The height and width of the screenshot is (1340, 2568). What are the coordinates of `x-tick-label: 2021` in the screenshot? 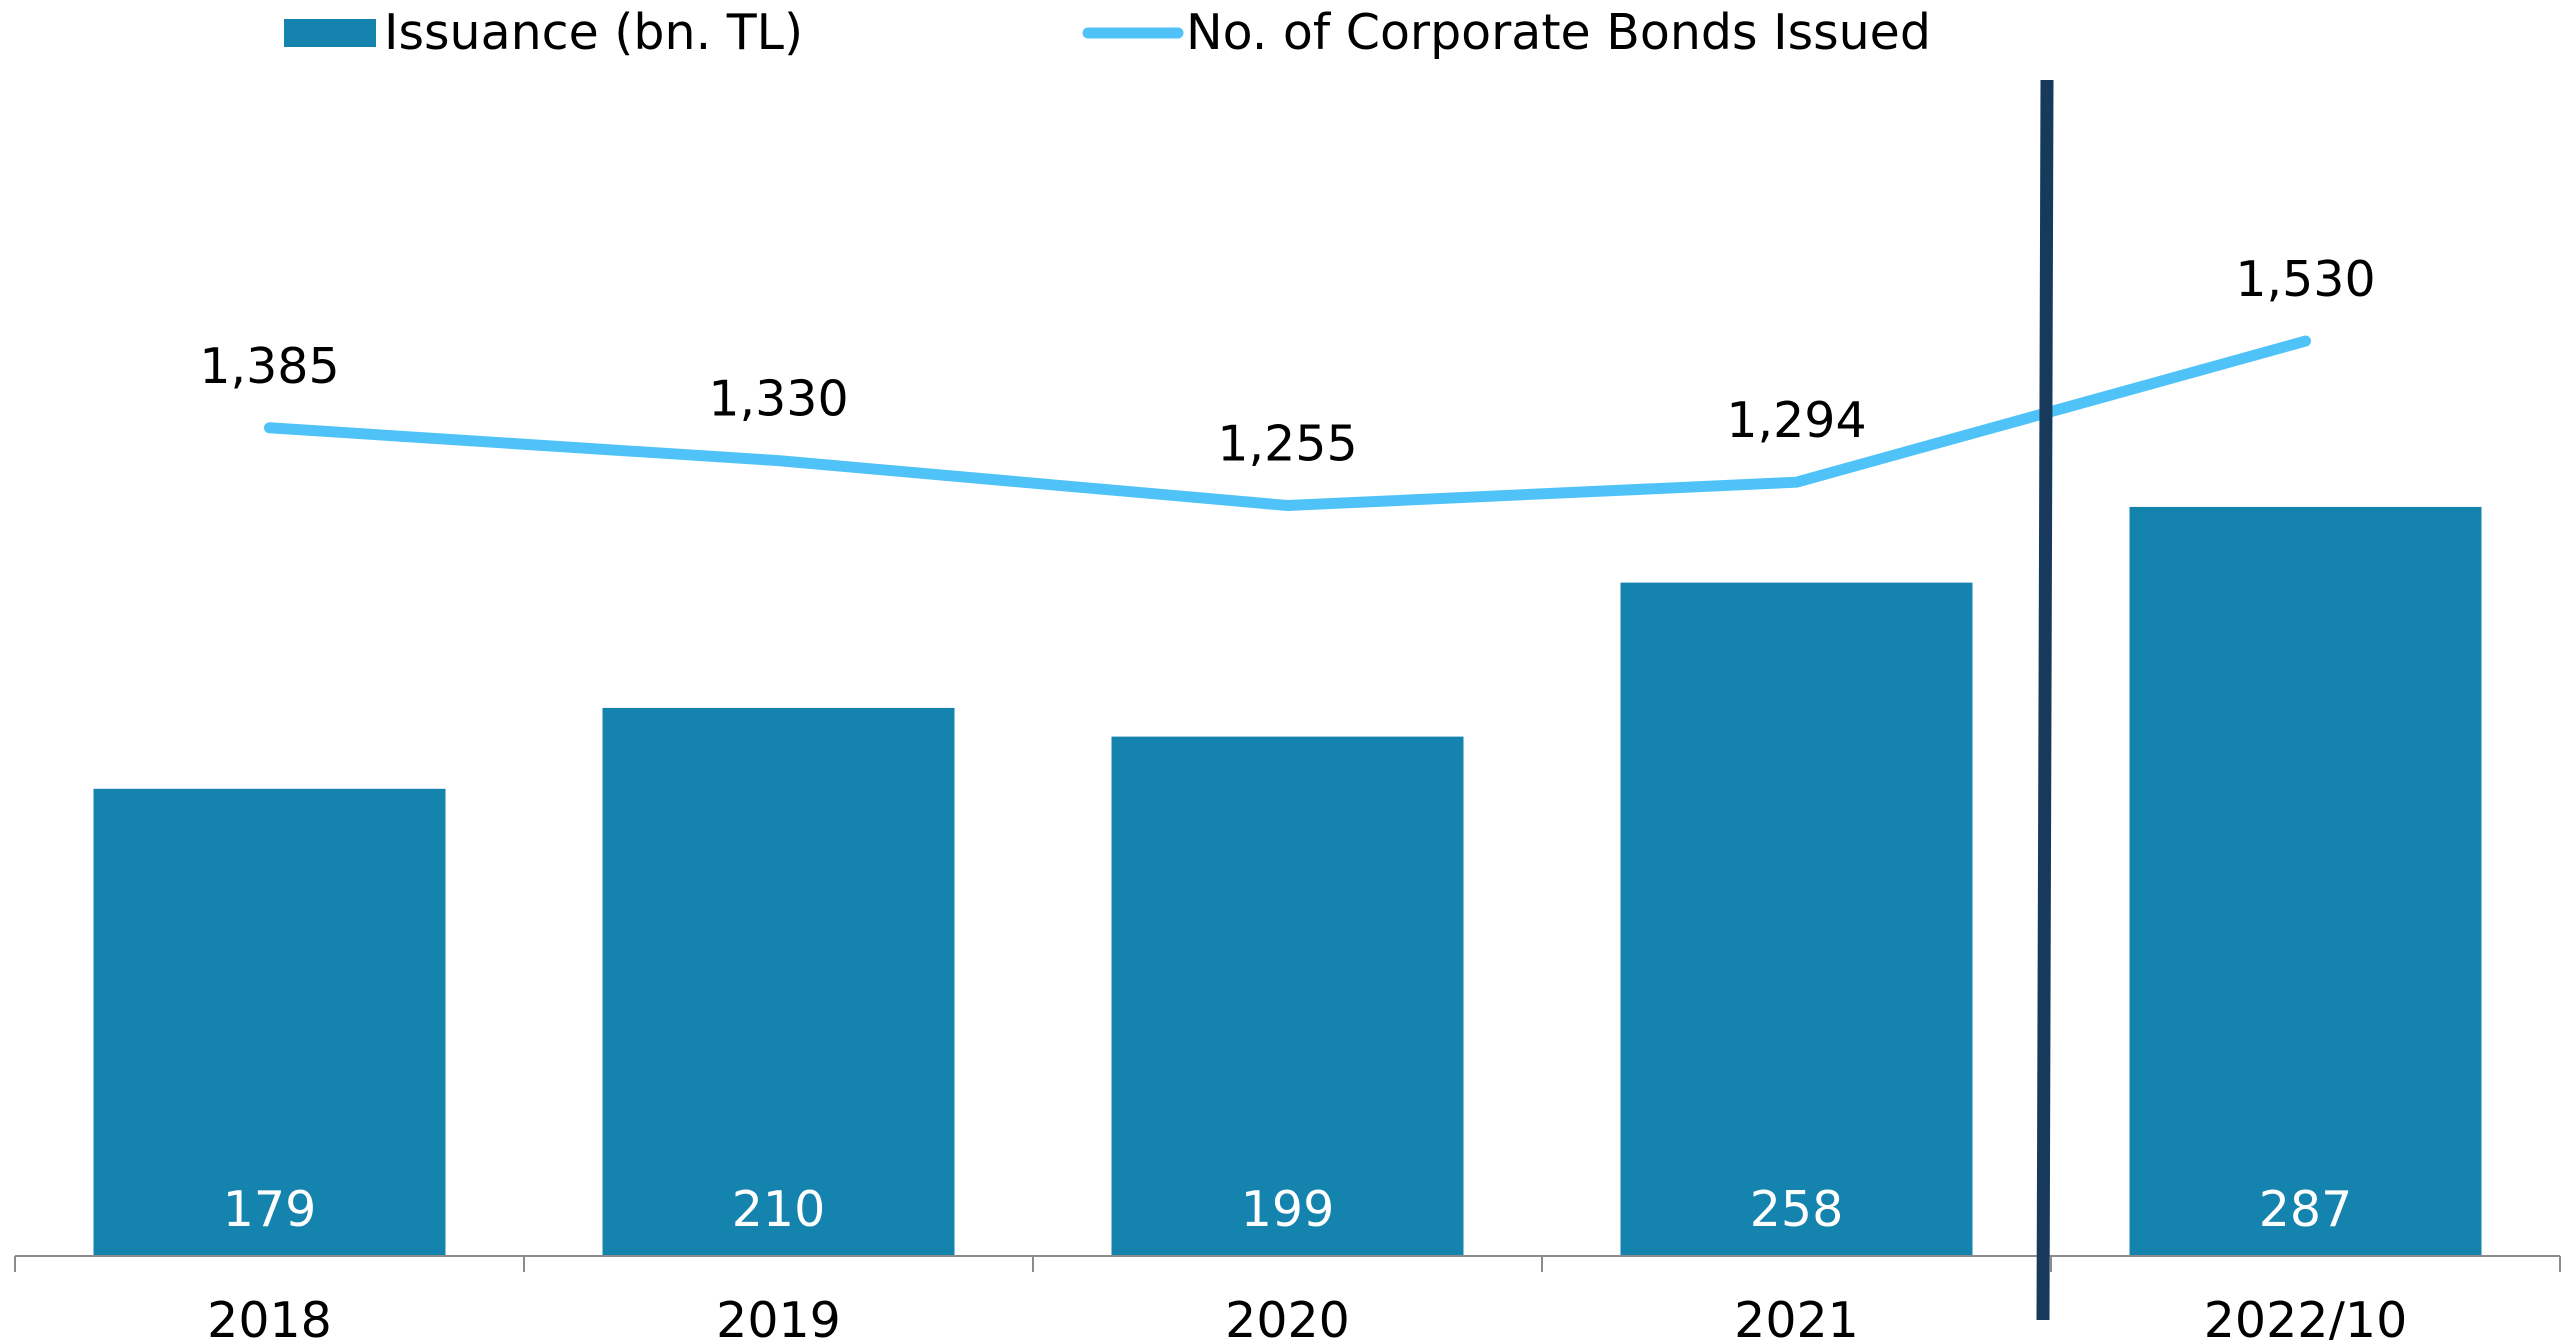 It's located at (1796, 1316).